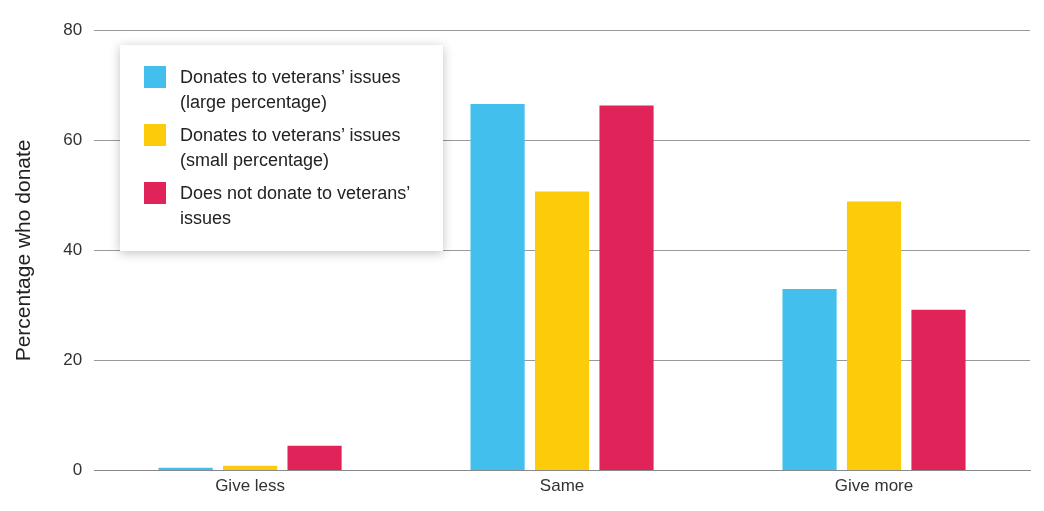 The width and height of the screenshot is (1044, 511). I want to click on legend-label: Donates to veterans’ issues (large percentage), so click(291, 90).